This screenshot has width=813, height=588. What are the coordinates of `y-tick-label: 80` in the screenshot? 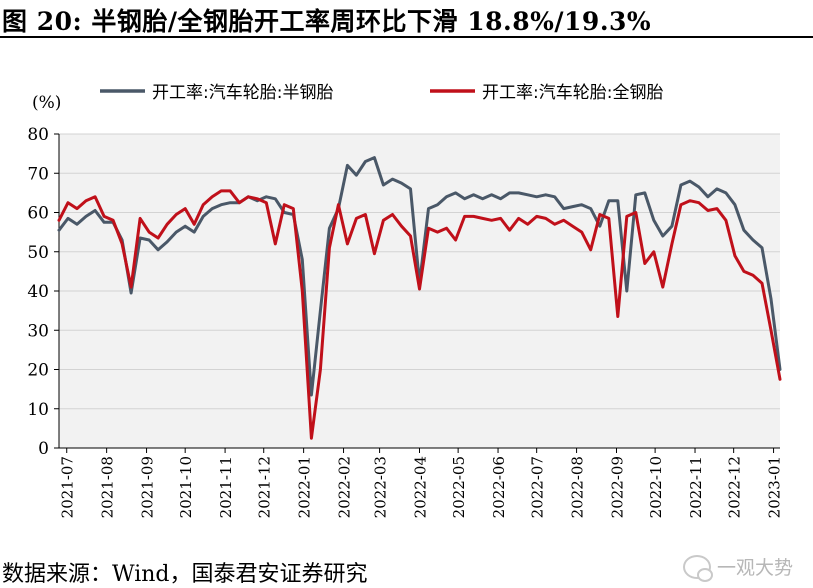 It's located at (38, 135).